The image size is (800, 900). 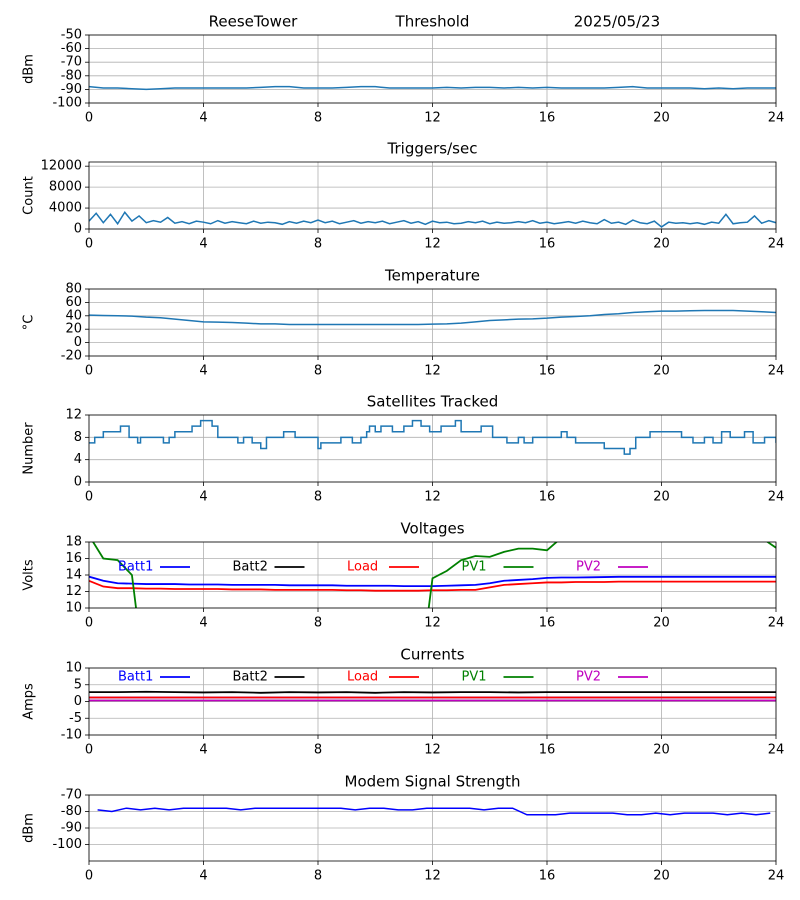 What do you see at coordinates (78, 459) in the screenshot?
I see `y-tick-label: 4` at bounding box center [78, 459].